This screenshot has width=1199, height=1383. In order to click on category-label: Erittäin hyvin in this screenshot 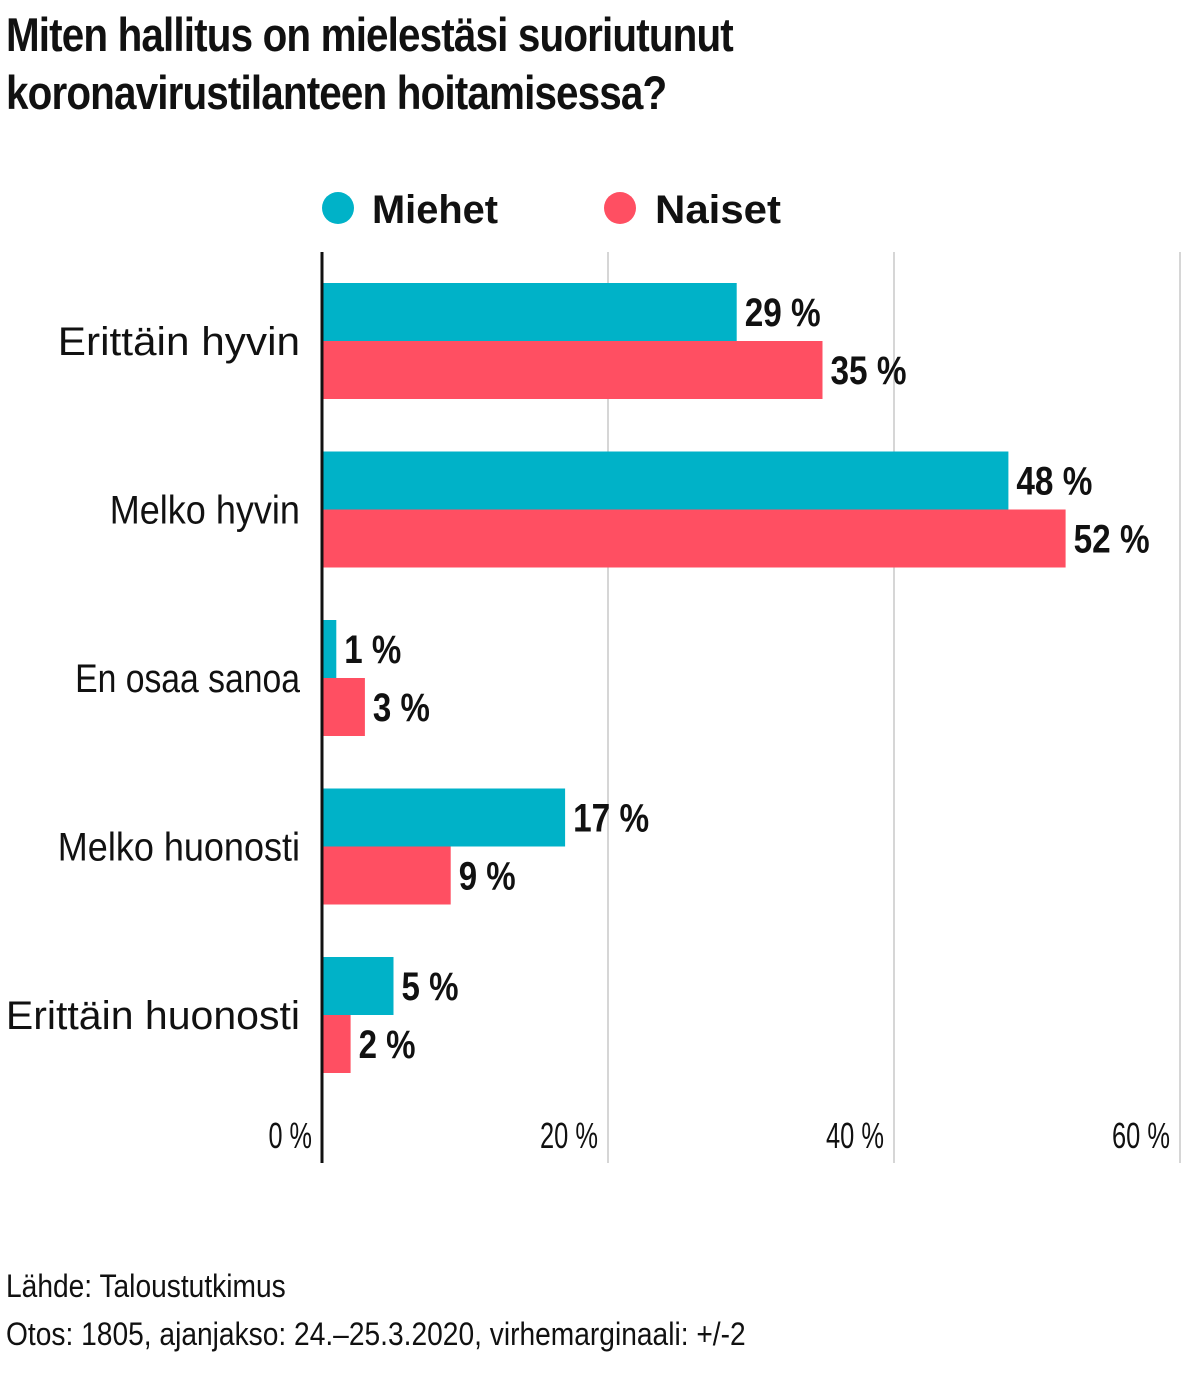, I will do `click(179, 342)`.